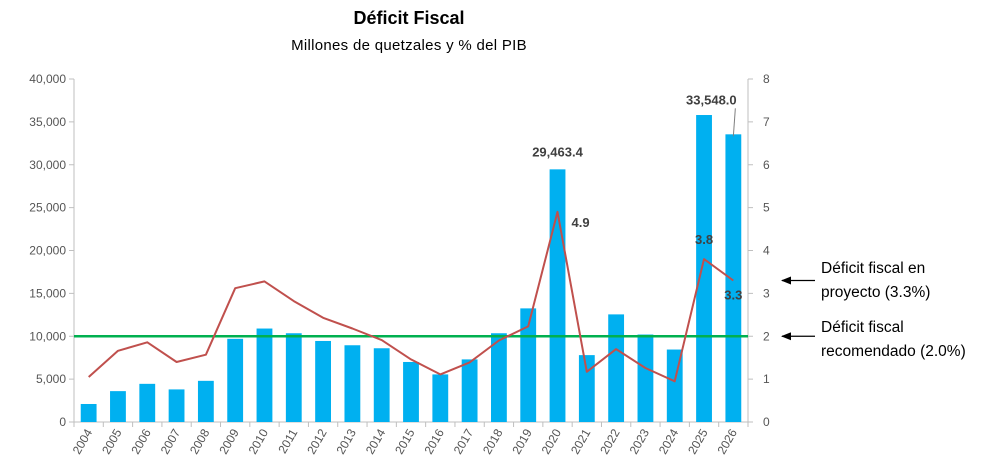 This screenshot has width=987, height=465. What do you see at coordinates (616, 368) in the screenshot?
I see `bar-2022` at bounding box center [616, 368].